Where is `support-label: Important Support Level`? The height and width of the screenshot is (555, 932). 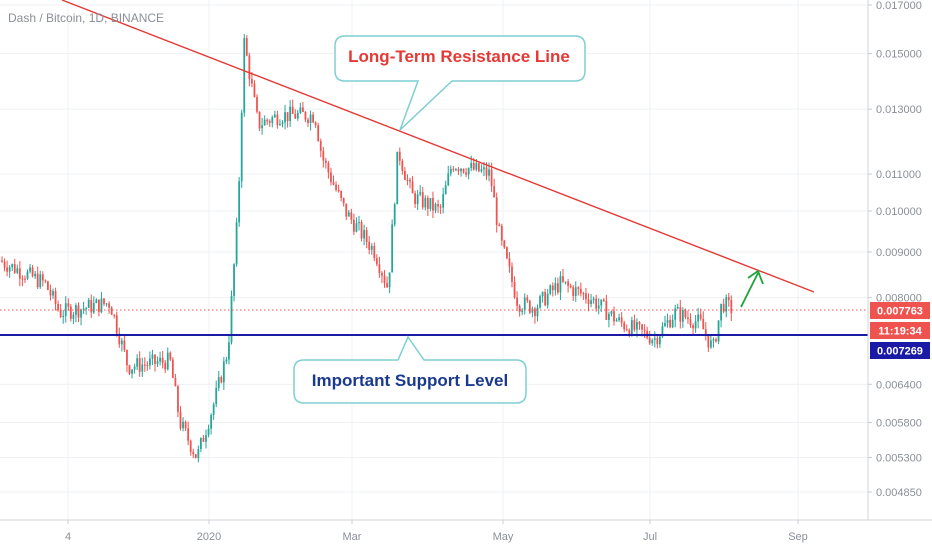 support-label: Important Support Level is located at coordinates (410, 380).